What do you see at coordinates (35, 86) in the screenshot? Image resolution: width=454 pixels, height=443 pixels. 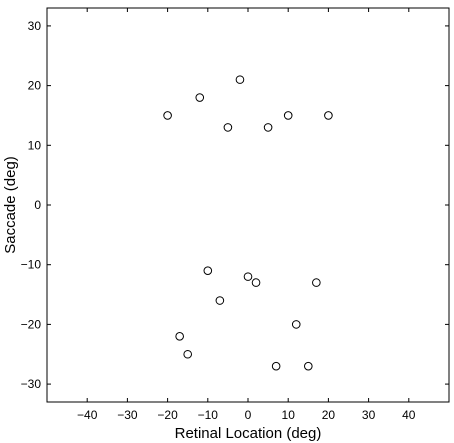 I see `y-tick-label: 20` at bounding box center [35, 86].